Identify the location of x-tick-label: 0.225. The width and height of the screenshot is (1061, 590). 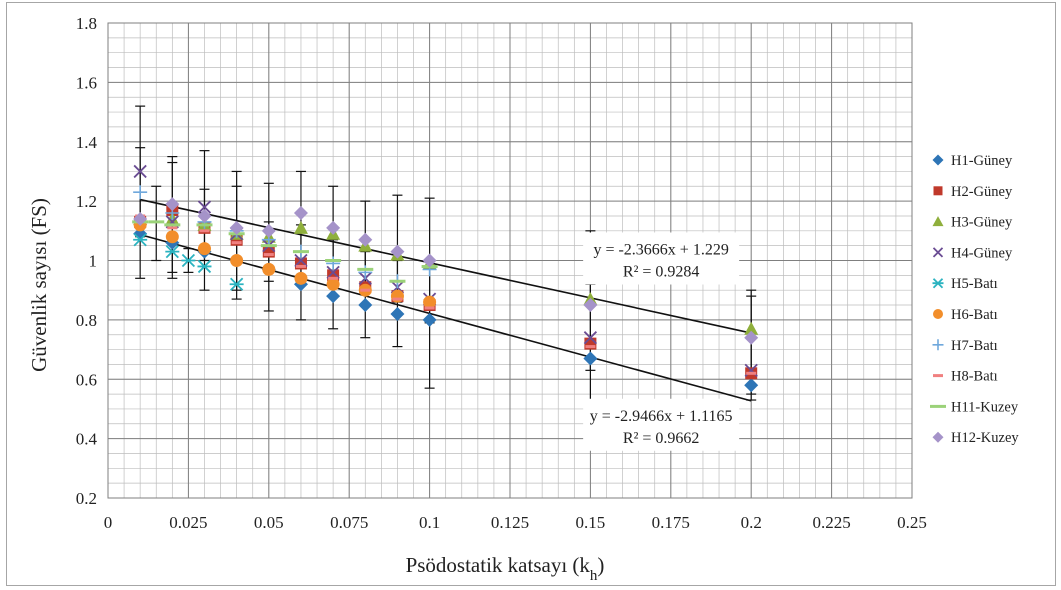
(831, 522).